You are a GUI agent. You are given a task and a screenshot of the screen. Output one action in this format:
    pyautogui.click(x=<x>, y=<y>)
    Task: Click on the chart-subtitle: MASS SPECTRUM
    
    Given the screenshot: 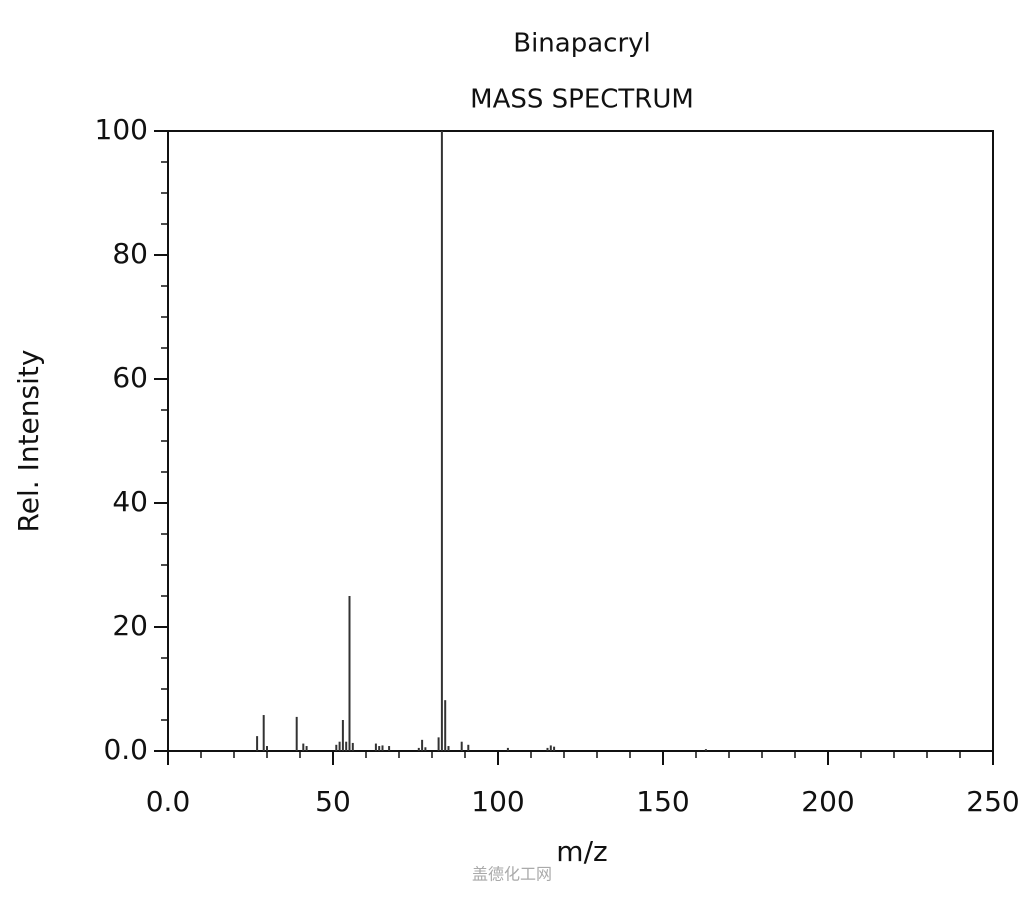 What is the action you would take?
    pyautogui.click(x=582, y=100)
    